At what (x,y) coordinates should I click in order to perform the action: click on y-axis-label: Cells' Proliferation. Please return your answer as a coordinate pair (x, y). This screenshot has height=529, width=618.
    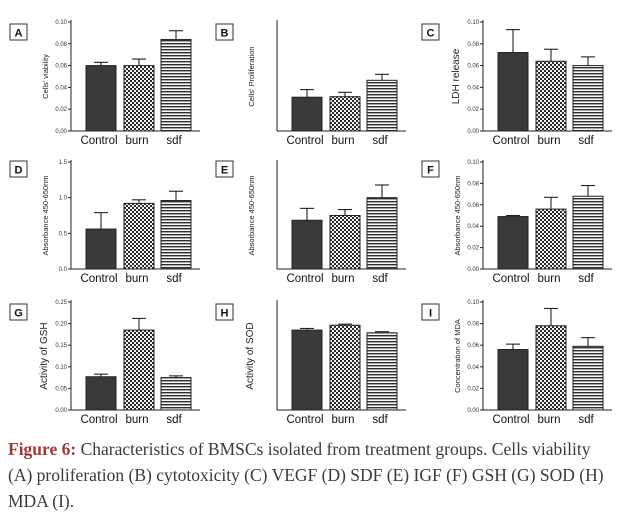
    Looking at the image, I should click on (251, 76).